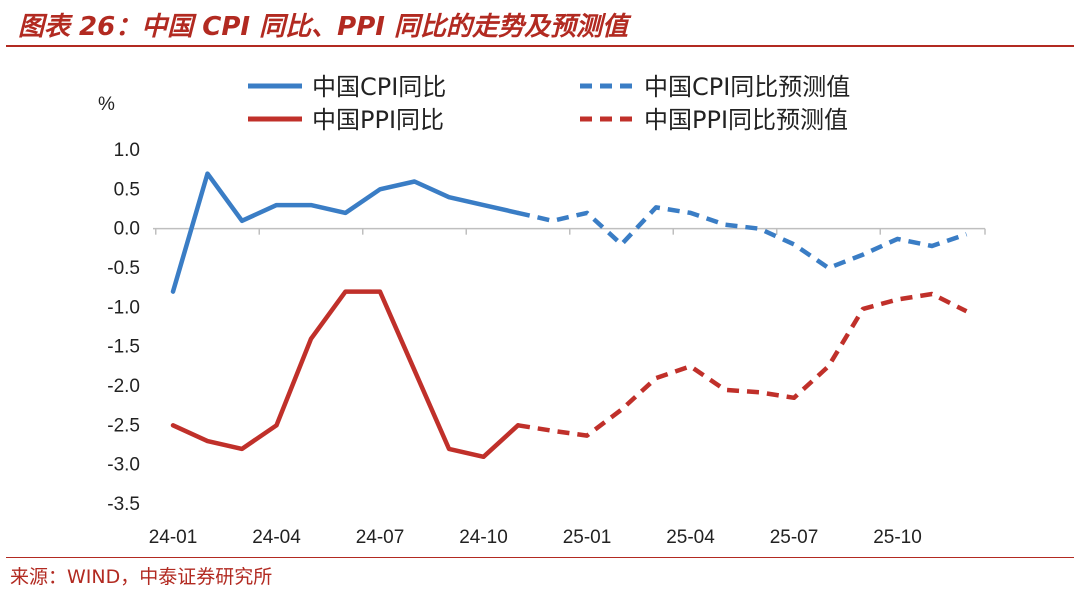 The width and height of the screenshot is (1080, 589). Describe the element at coordinates (127, 229) in the screenshot. I see `y-tick-label: 0.0` at that location.